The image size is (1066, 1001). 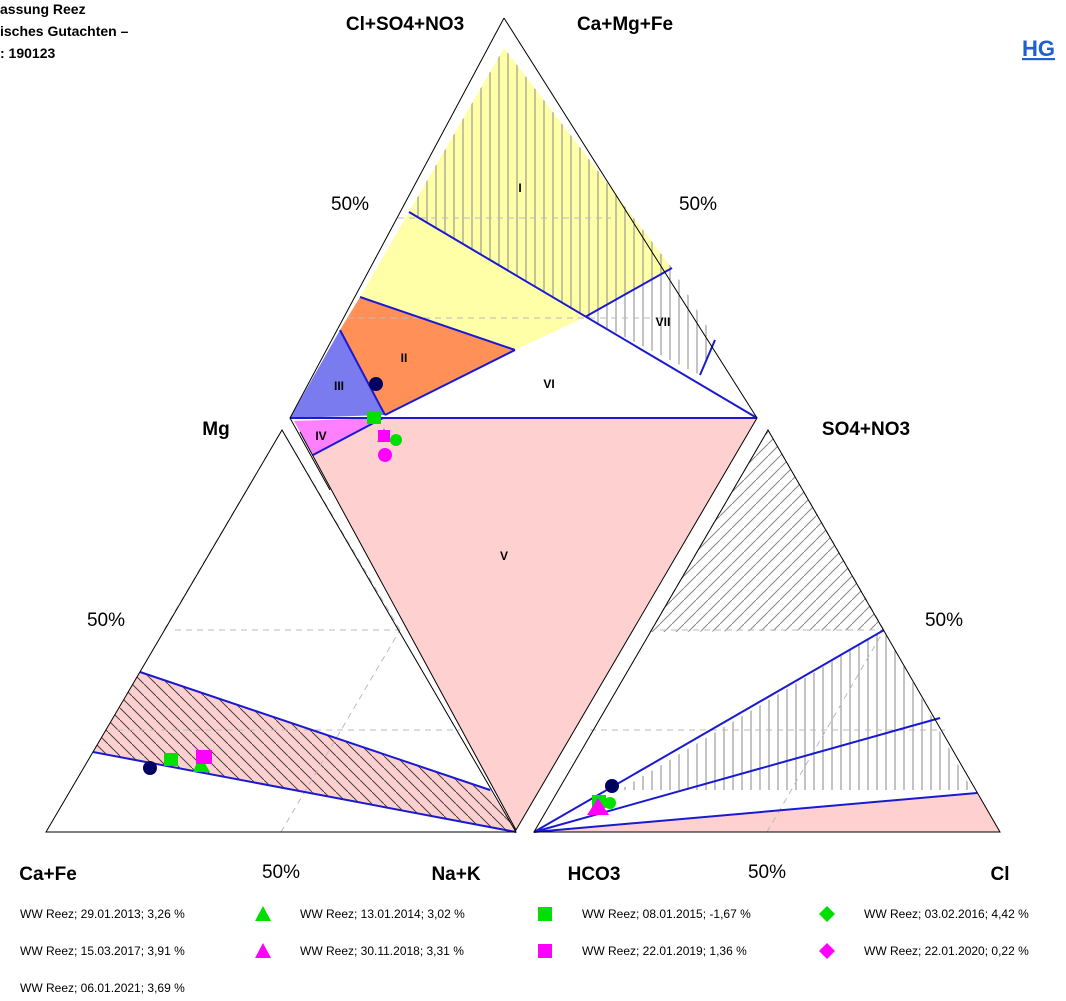 I want to click on axis-label: Ca+Fe, so click(x=48, y=874).